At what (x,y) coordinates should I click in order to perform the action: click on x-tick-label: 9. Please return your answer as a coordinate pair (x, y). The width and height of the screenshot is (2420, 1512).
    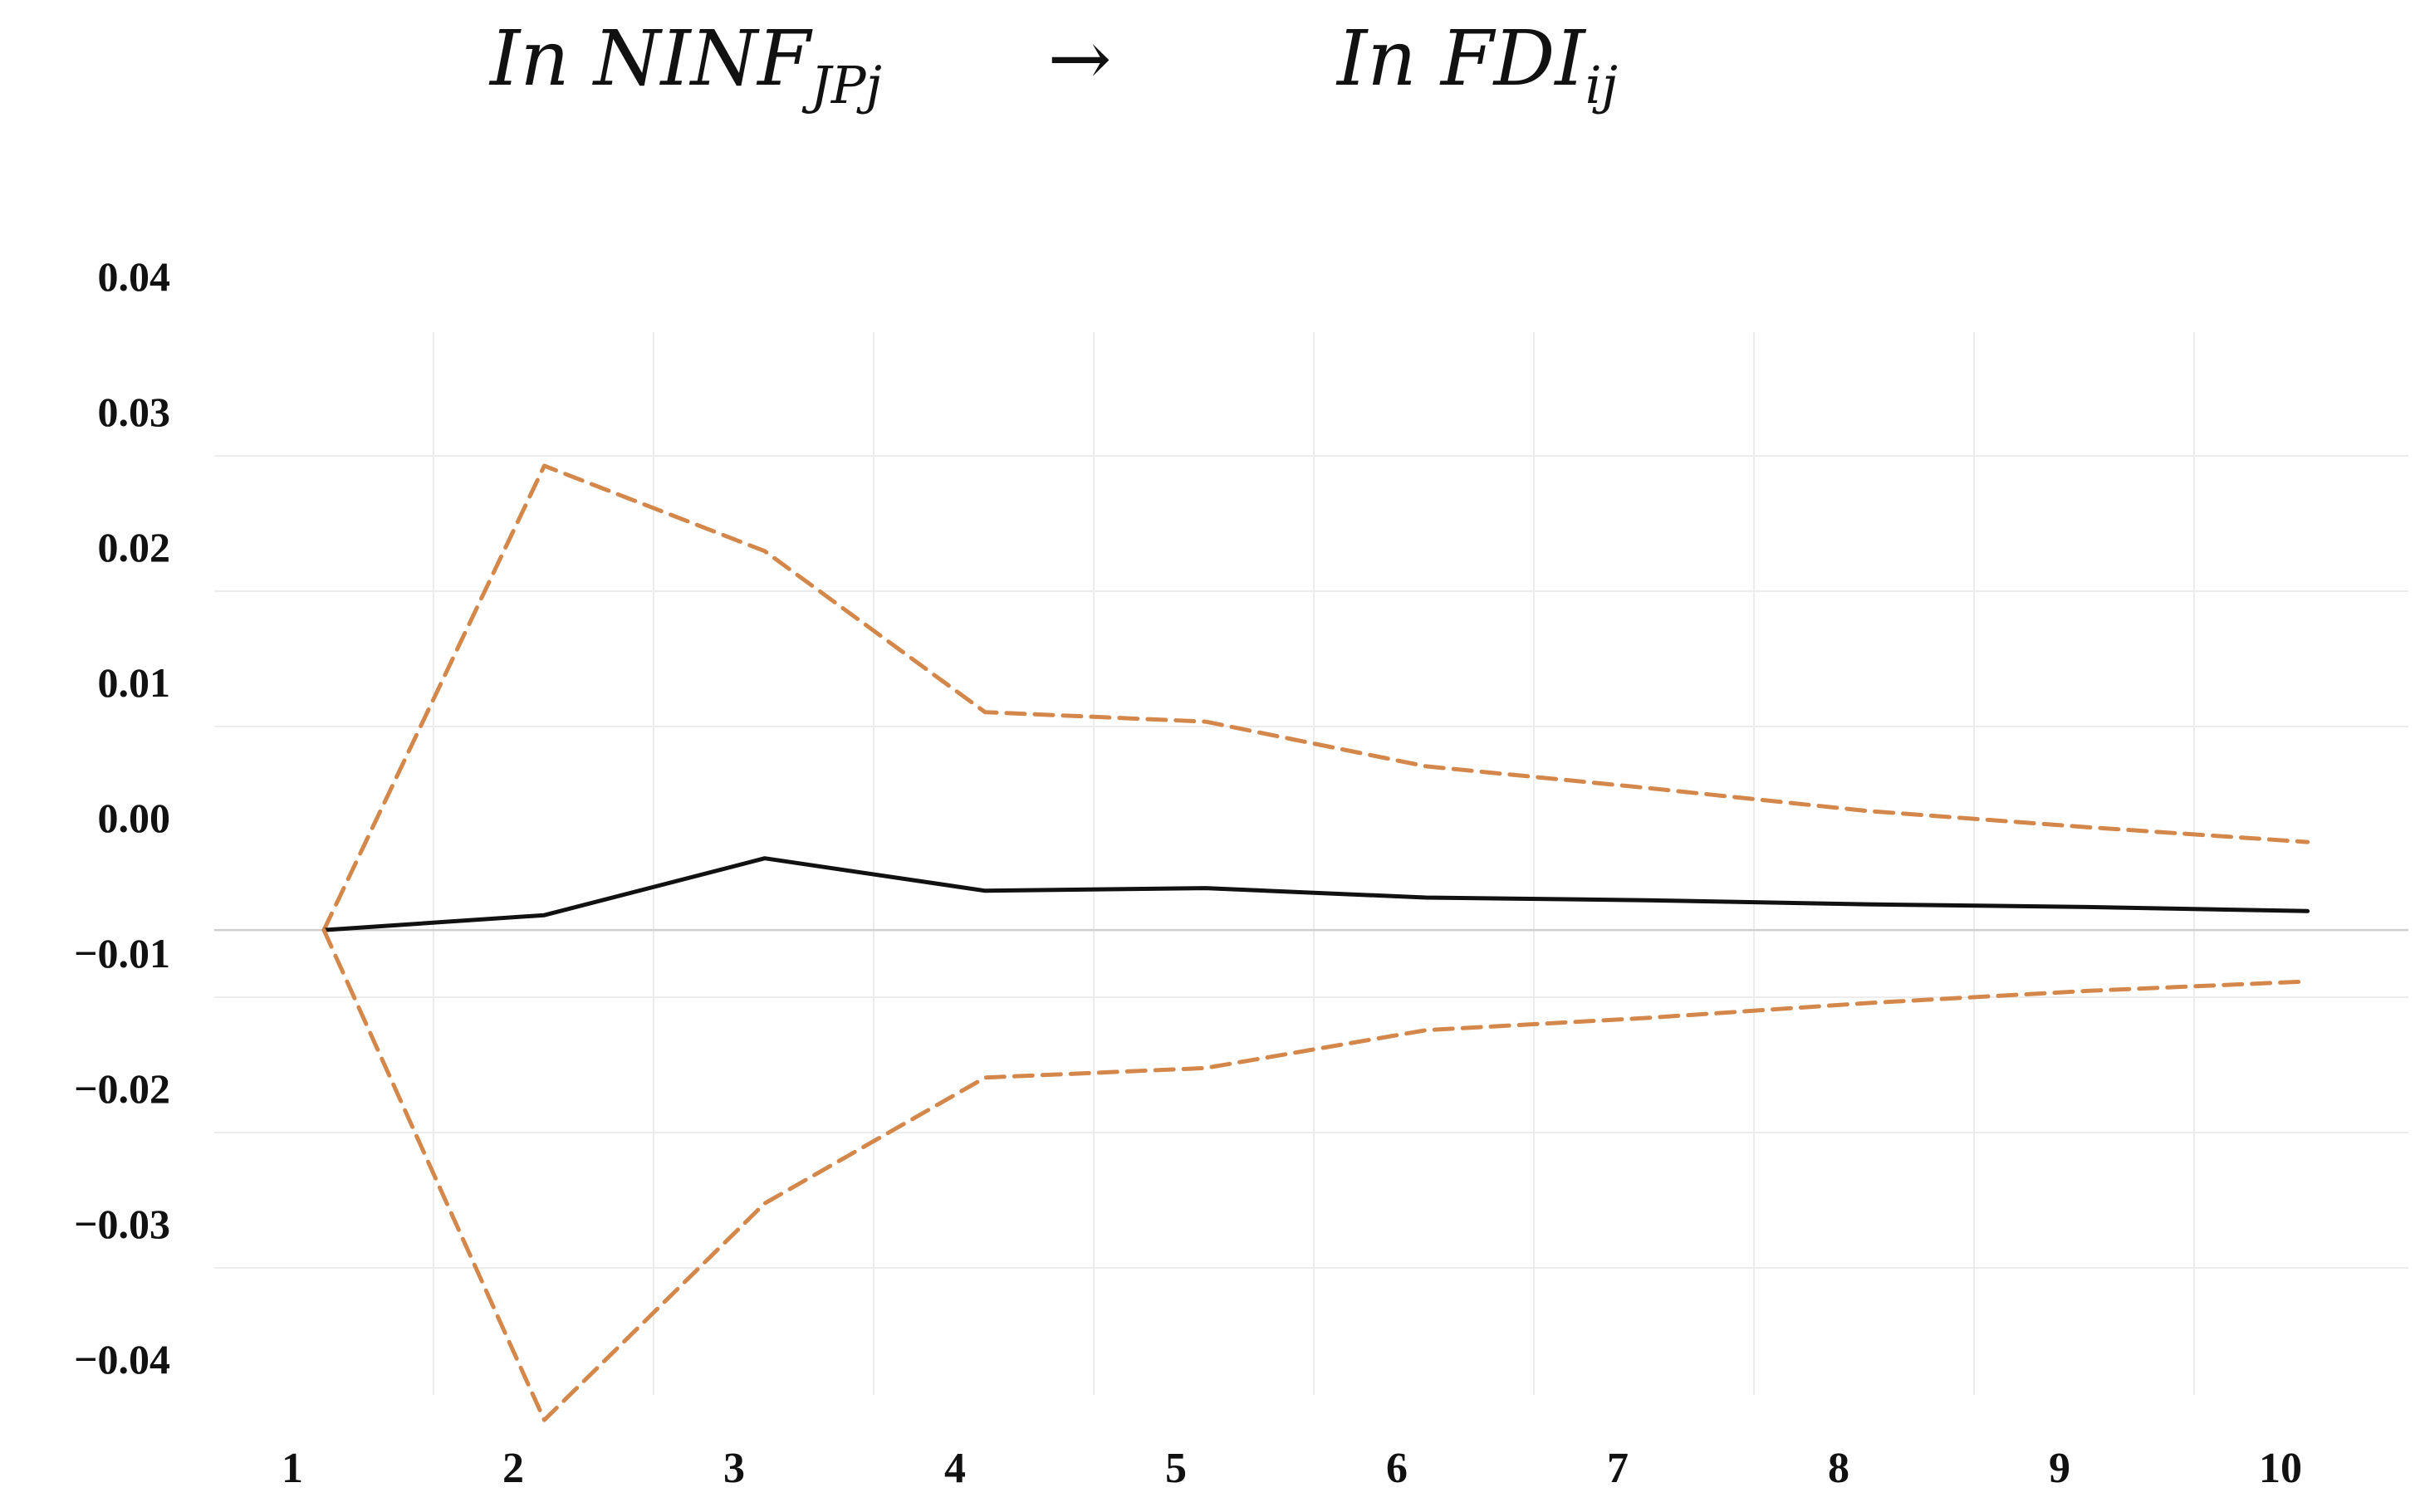
    Looking at the image, I should click on (2059, 1468).